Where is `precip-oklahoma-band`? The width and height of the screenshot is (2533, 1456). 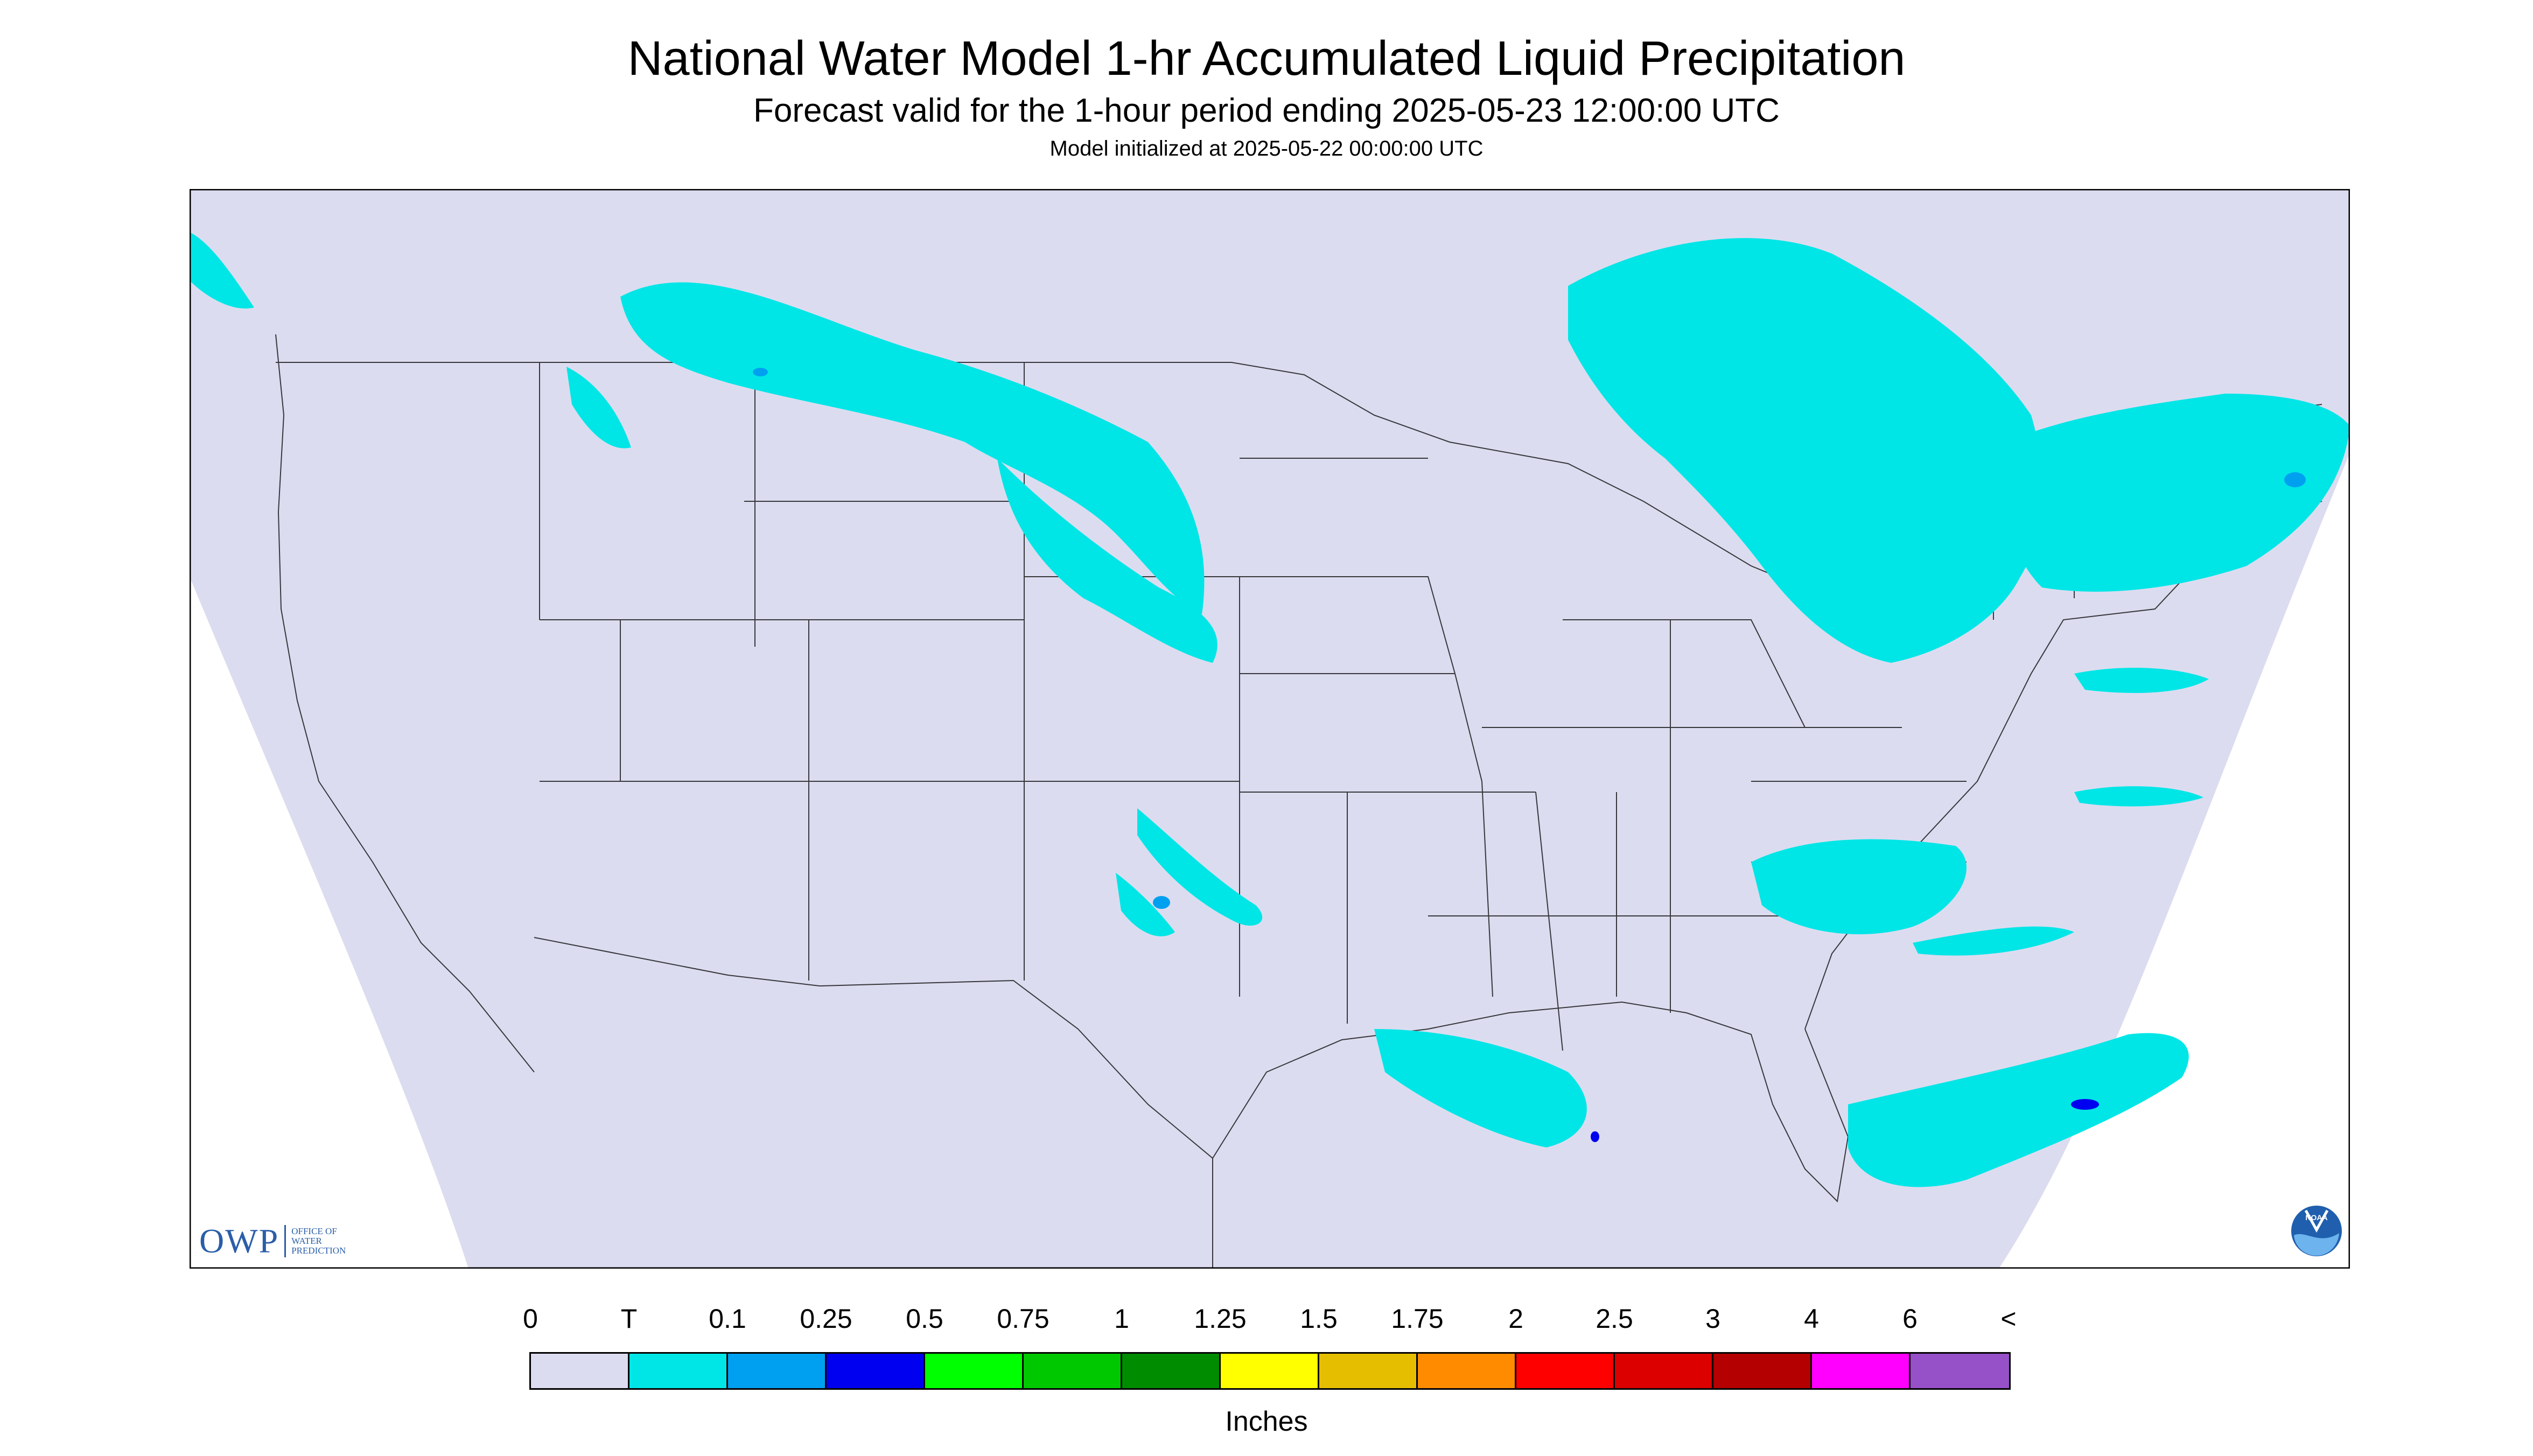 precip-oklahoma-band is located at coordinates (1200, 867).